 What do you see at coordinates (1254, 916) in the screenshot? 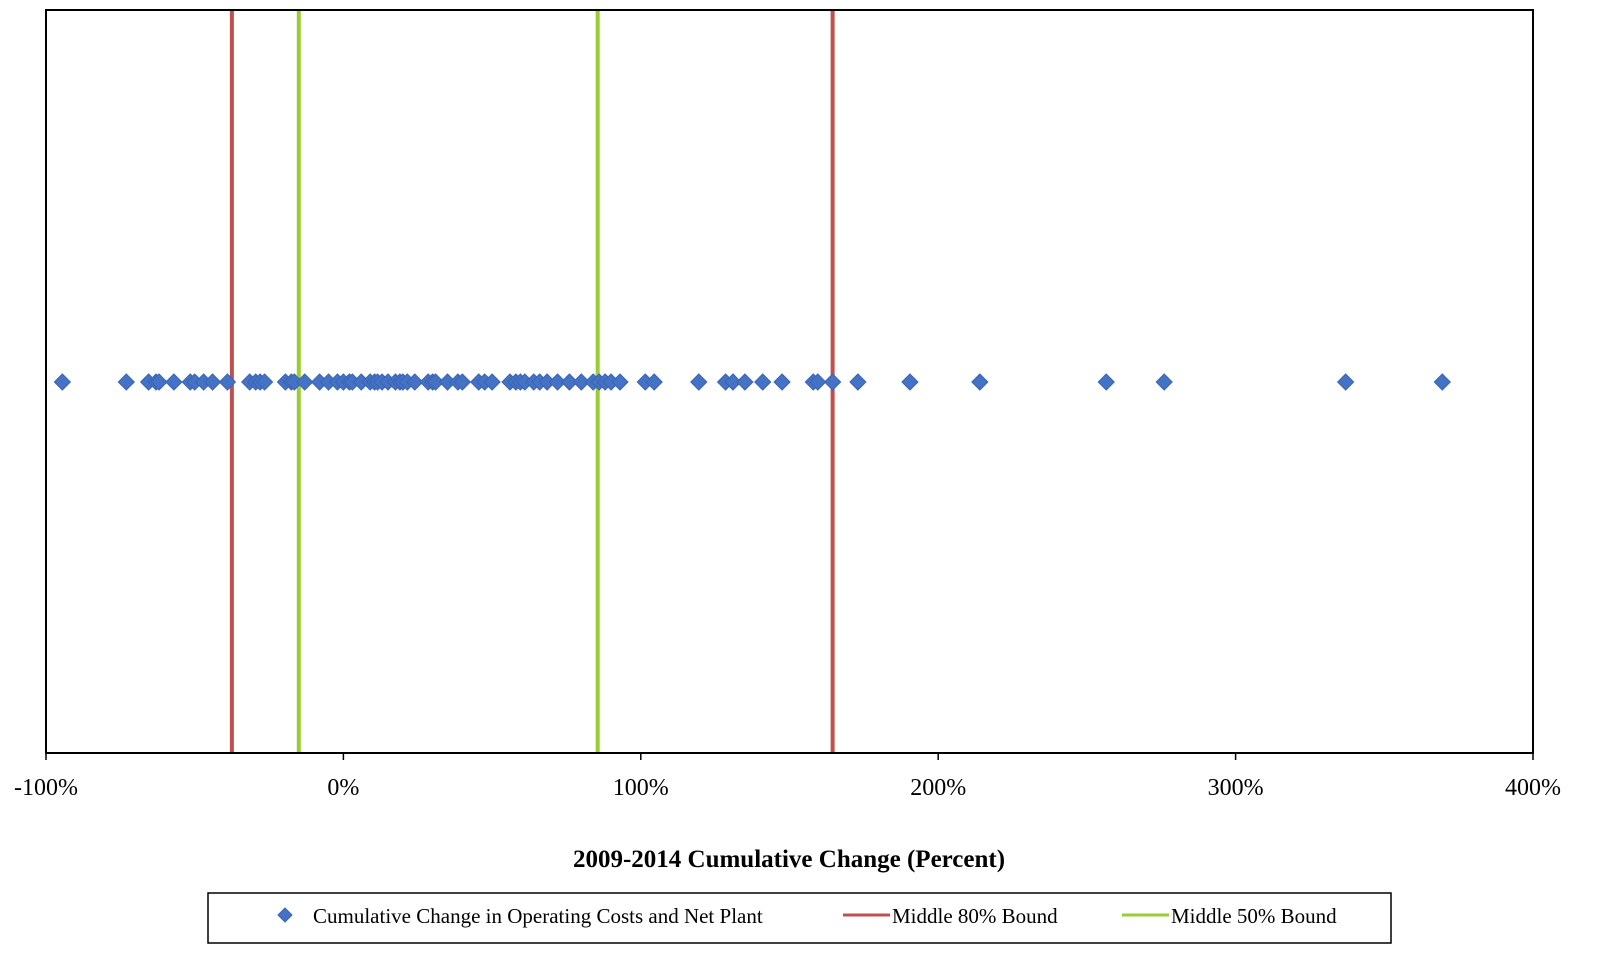
I see `legend-label-50: Middle 50% Bound` at bounding box center [1254, 916].